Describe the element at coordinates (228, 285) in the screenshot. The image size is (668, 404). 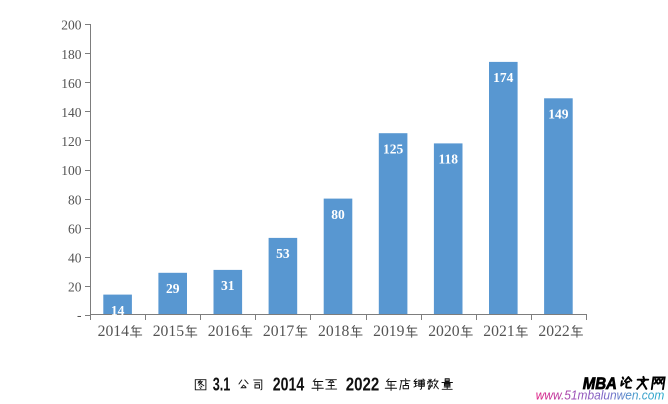
I see `svg-text: 31` at that location.